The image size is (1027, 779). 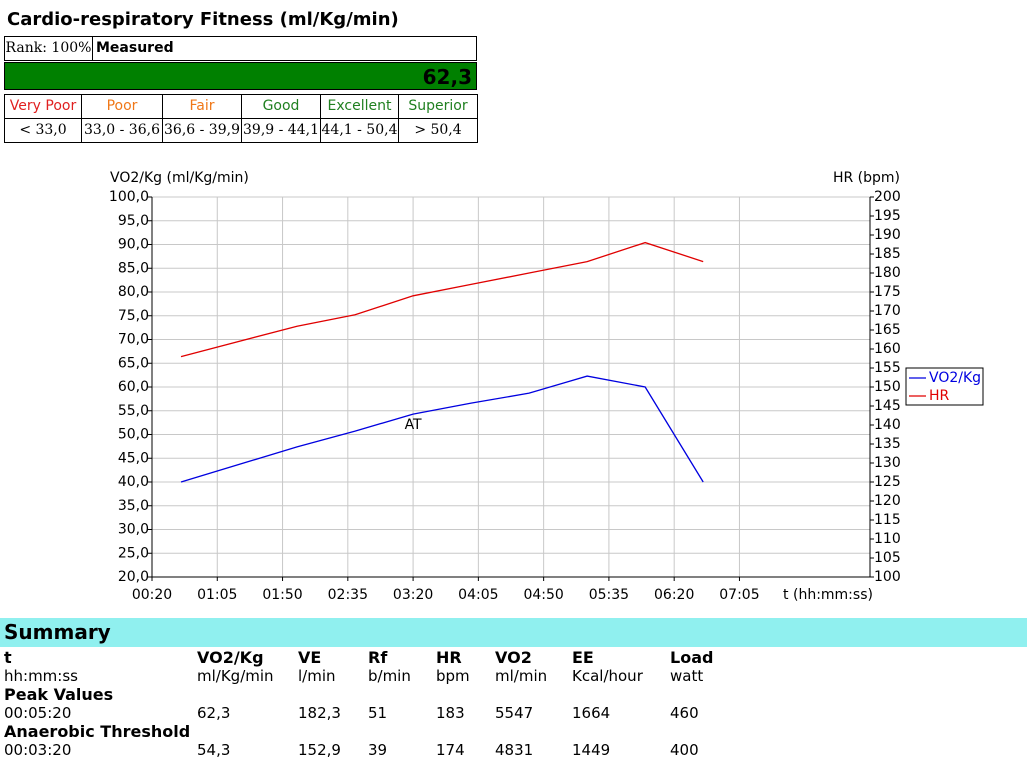 What do you see at coordinates (887, 349) in the screenshot?
I see `y2-tick-label: 160` at bounding box center [887, 349].